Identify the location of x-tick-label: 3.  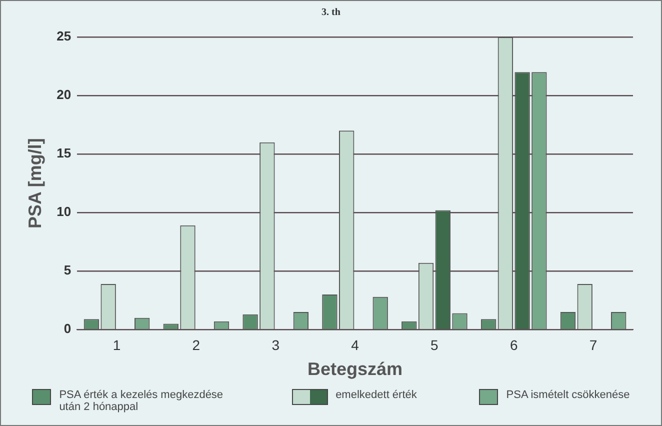
(276, 344).